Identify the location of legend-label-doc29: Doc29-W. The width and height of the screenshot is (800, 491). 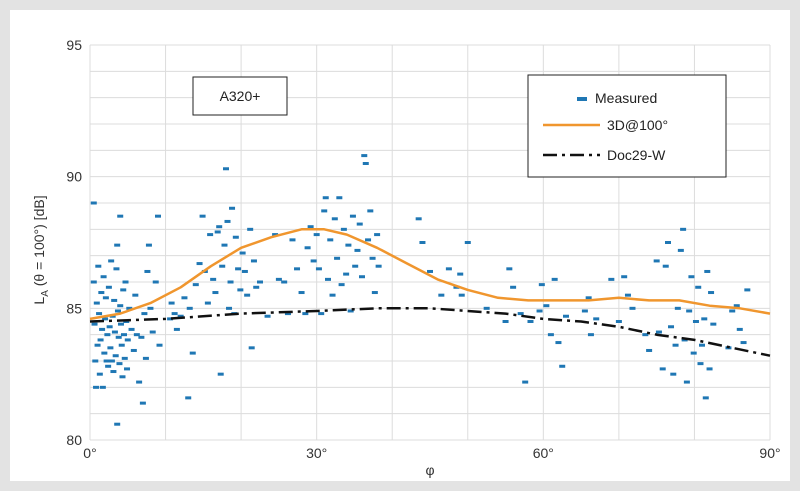
(636, 155).